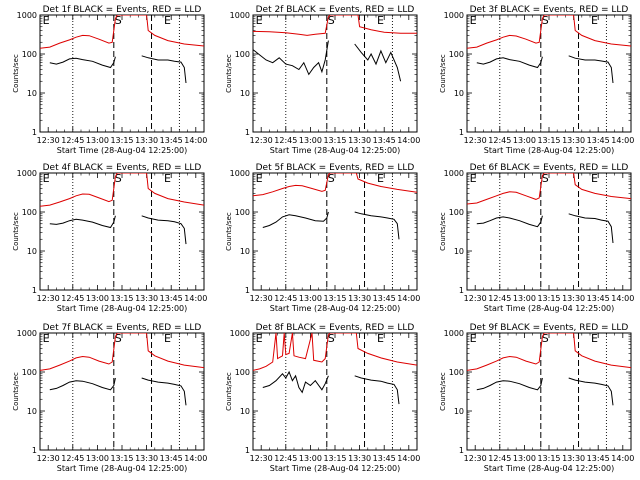 The width and height of the screenshot is (640, 480). Describe the element at coordinates (335, 10) in the screenshot. I see `panel-title: Det 2f BLACK = Events, RED = LLD` at that location.